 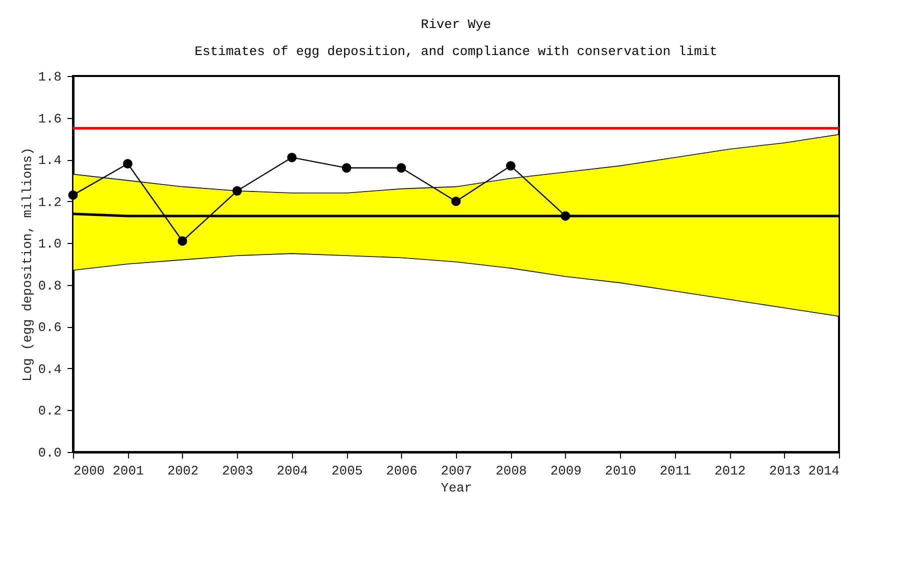 I want to click on x-tick-label: 2006, so click(x=402, y=471).